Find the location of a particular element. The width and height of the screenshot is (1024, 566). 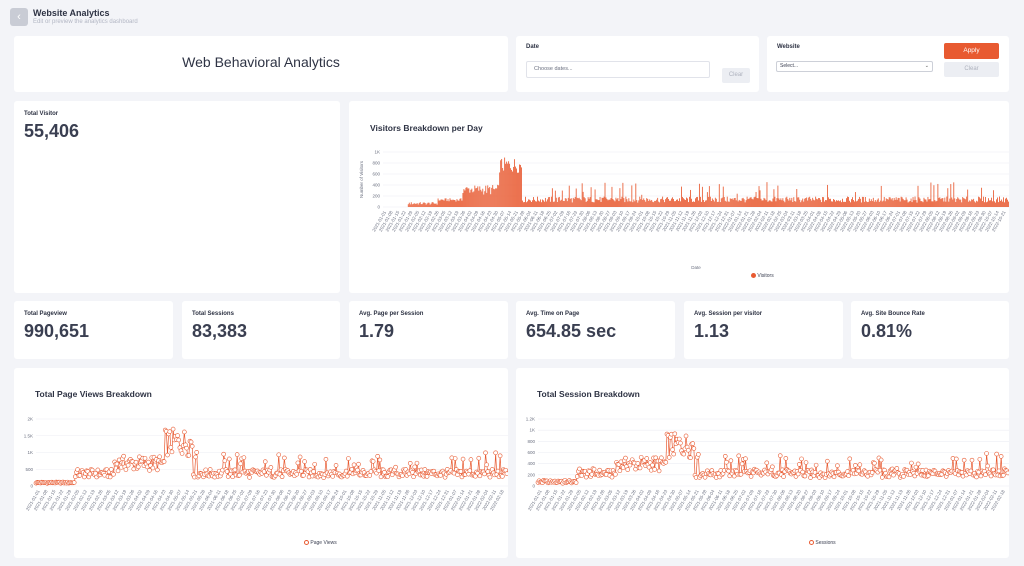

y-tick-label: 400 is located at coordinates (376, 185).